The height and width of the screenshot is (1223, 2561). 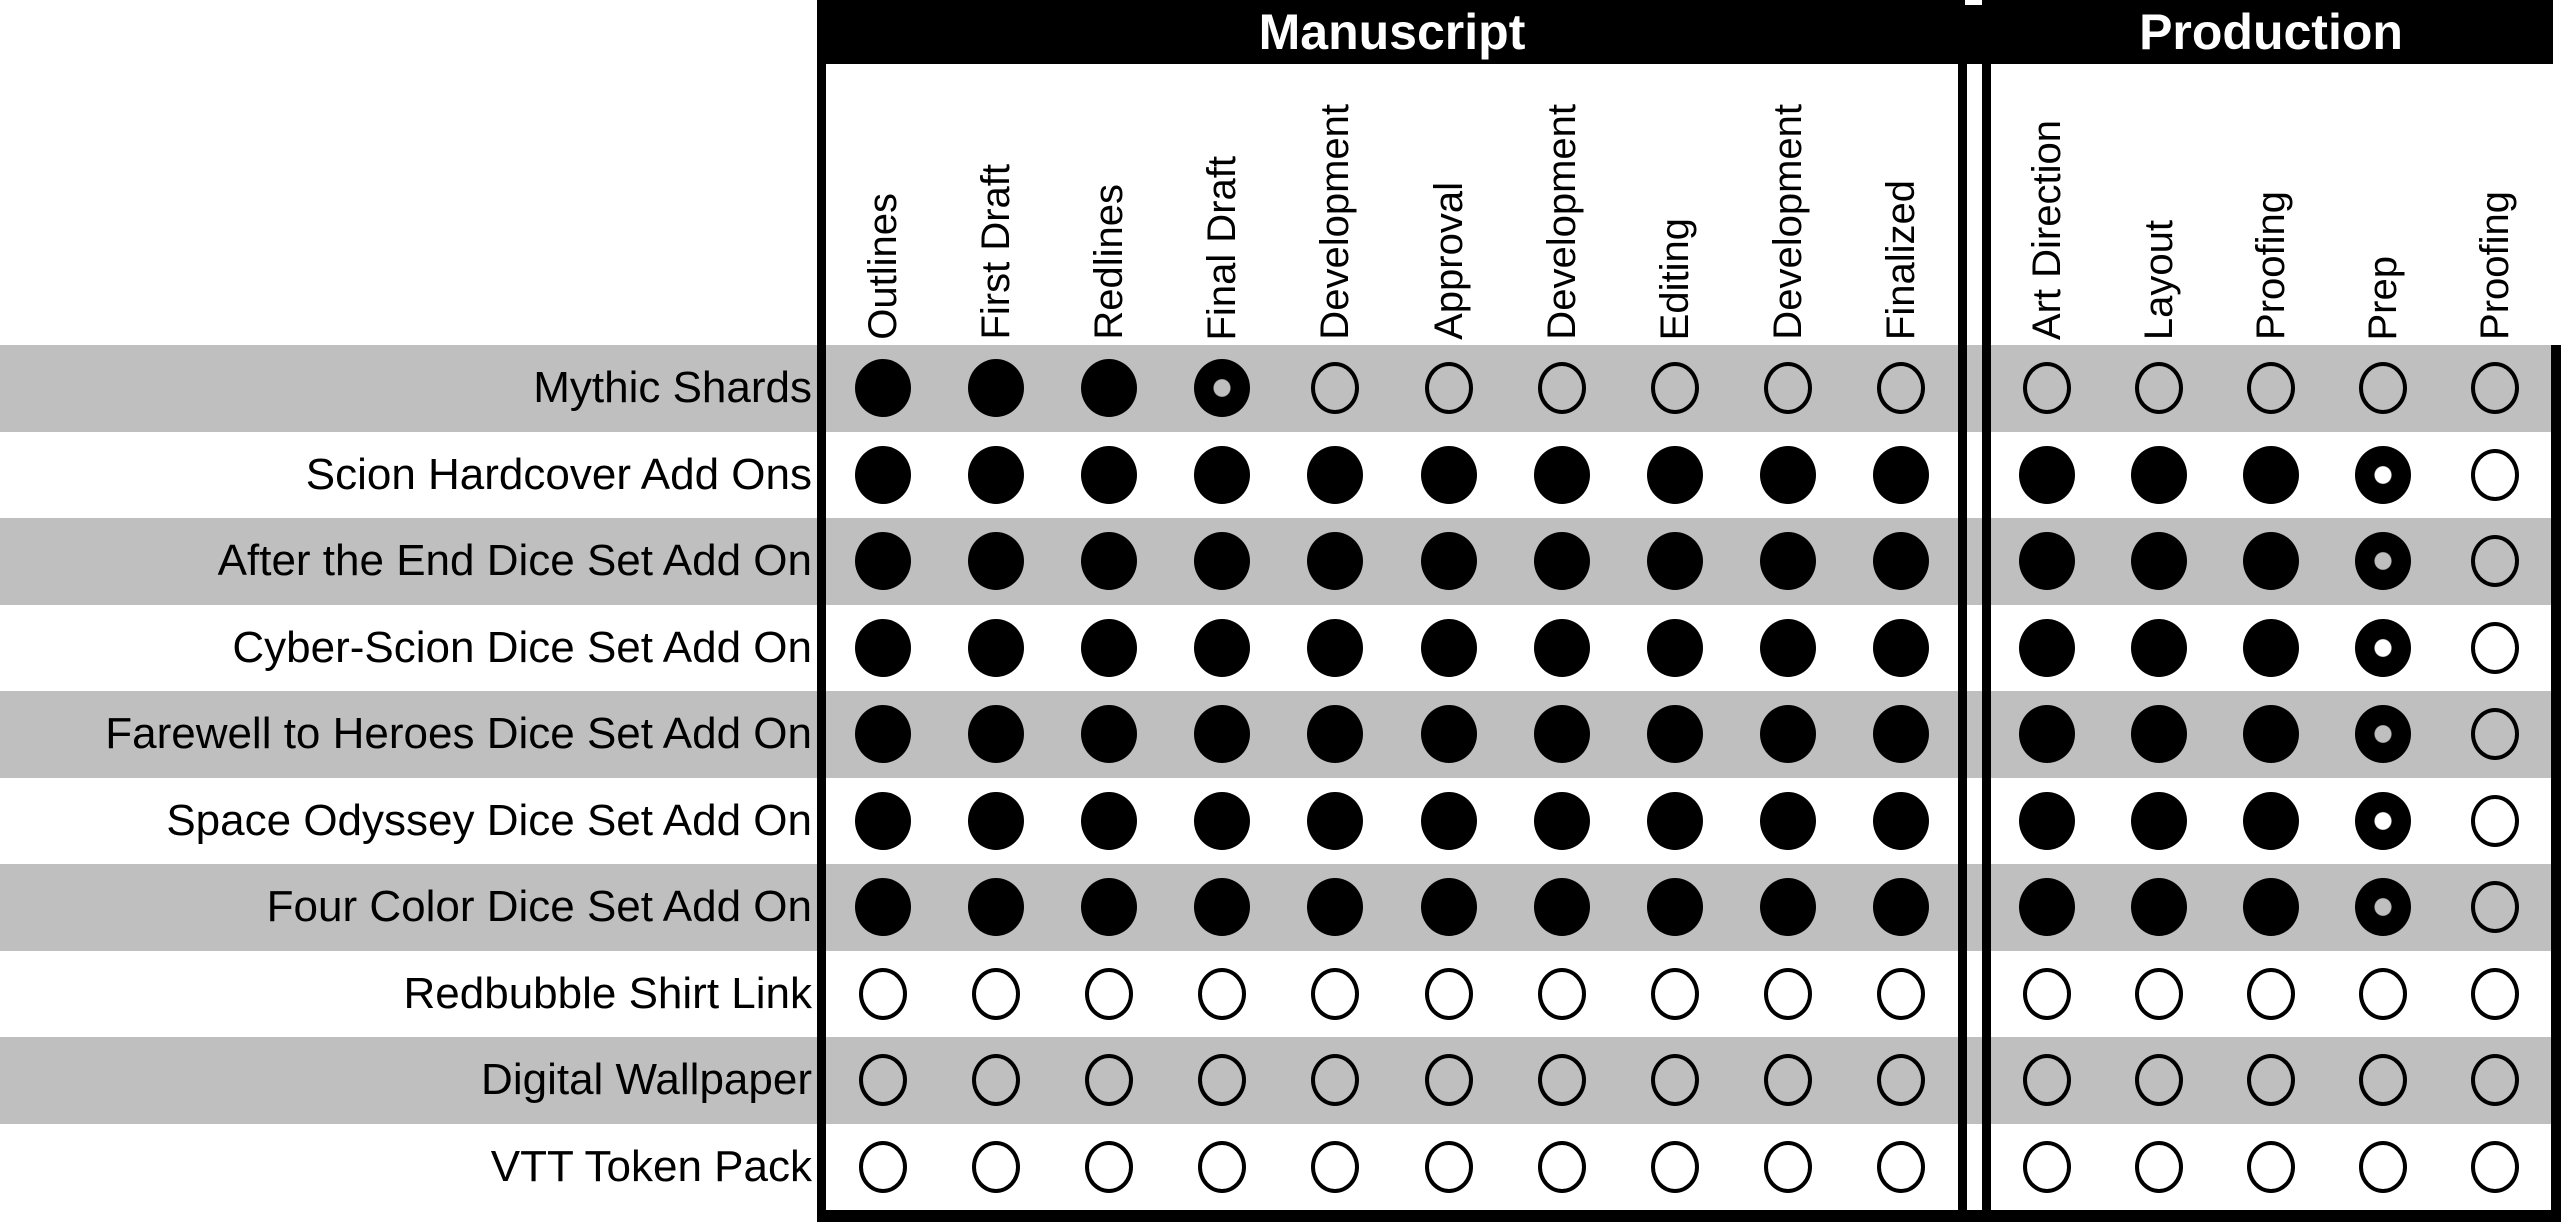 I want to click on row-label: Four Color Dice Set Add On, so click(x=539, y=907).